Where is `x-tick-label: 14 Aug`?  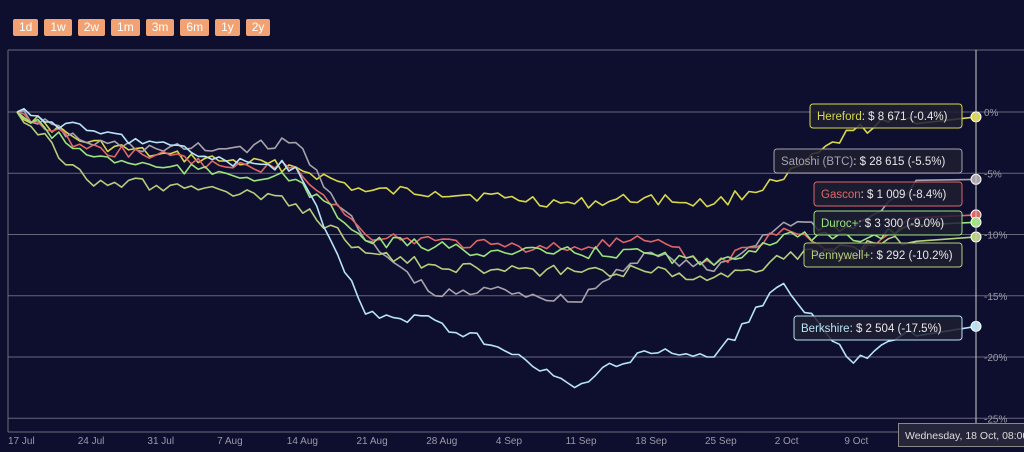 x-tick-label: 14 Aug is located at coordinates (302, 441).